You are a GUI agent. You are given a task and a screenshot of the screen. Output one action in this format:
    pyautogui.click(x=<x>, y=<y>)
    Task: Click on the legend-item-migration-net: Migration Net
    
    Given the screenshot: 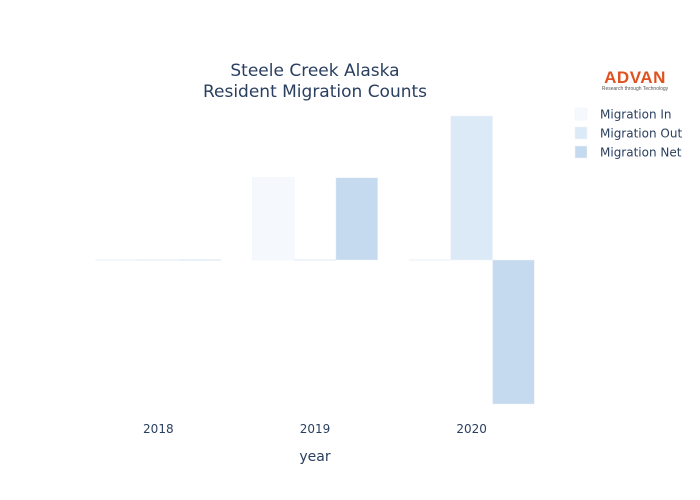 What is the action you would take?
    pyautogui.click(x=628, y=152)
    